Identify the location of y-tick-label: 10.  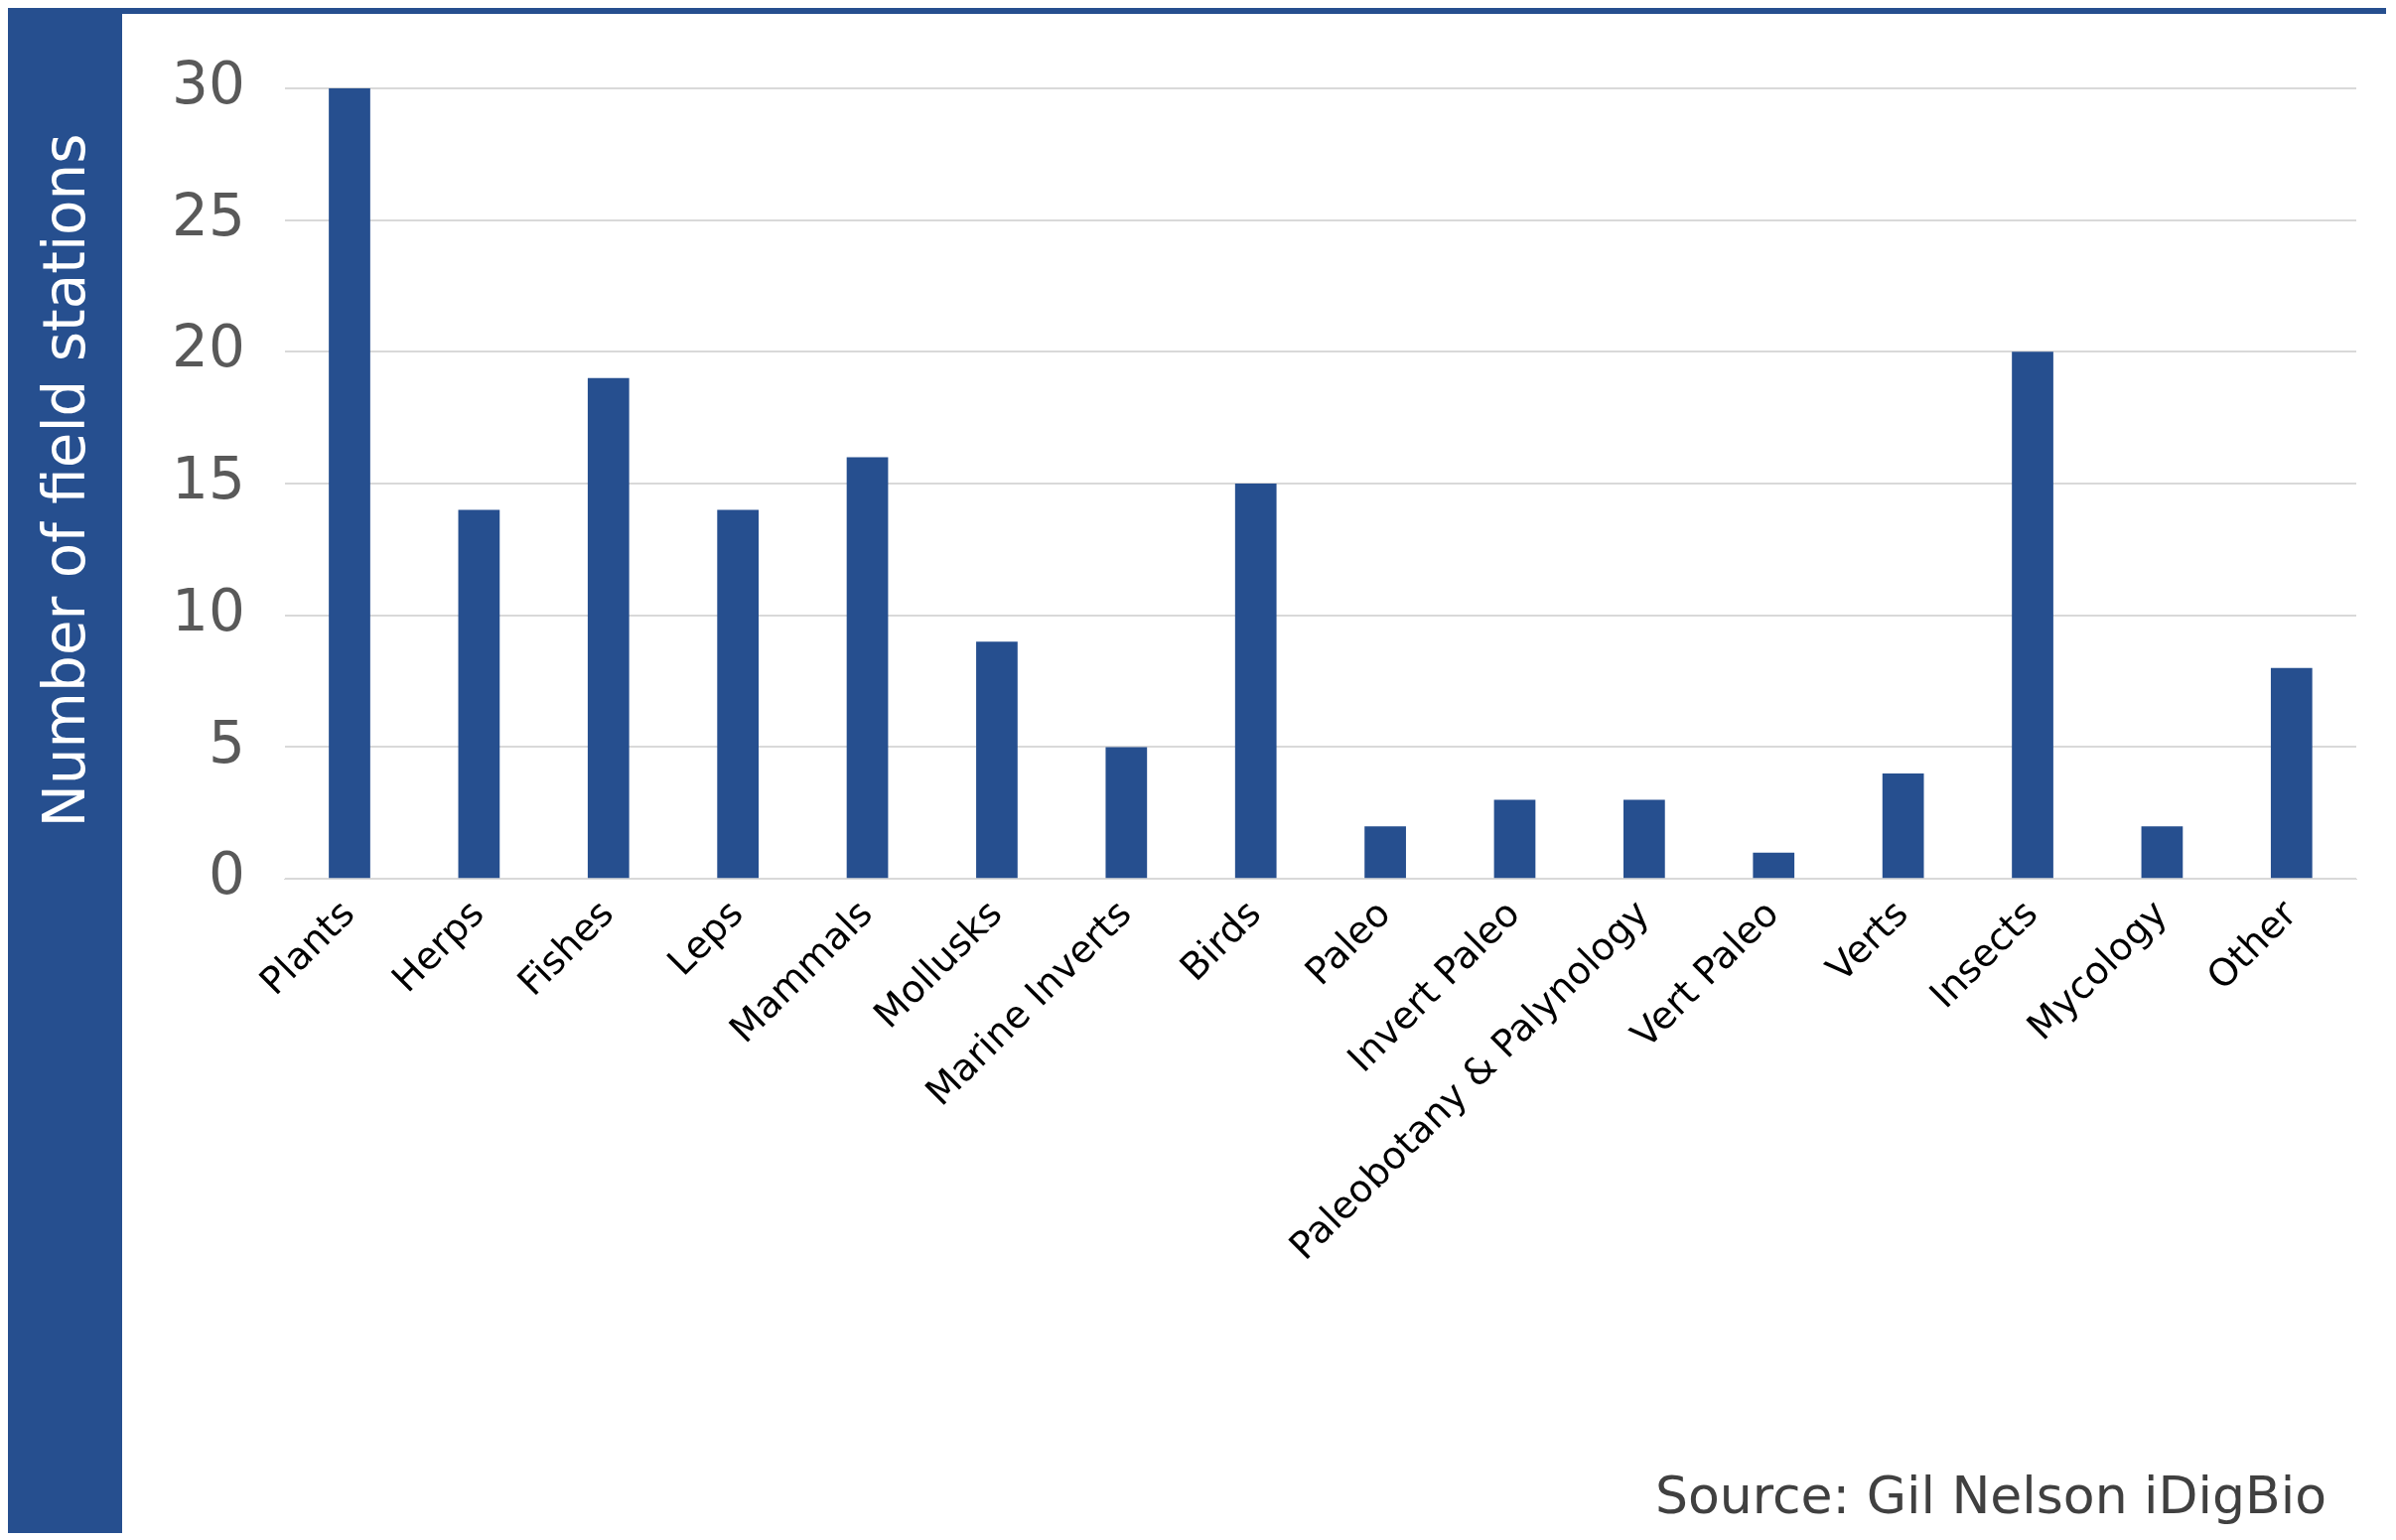
(208, 610).